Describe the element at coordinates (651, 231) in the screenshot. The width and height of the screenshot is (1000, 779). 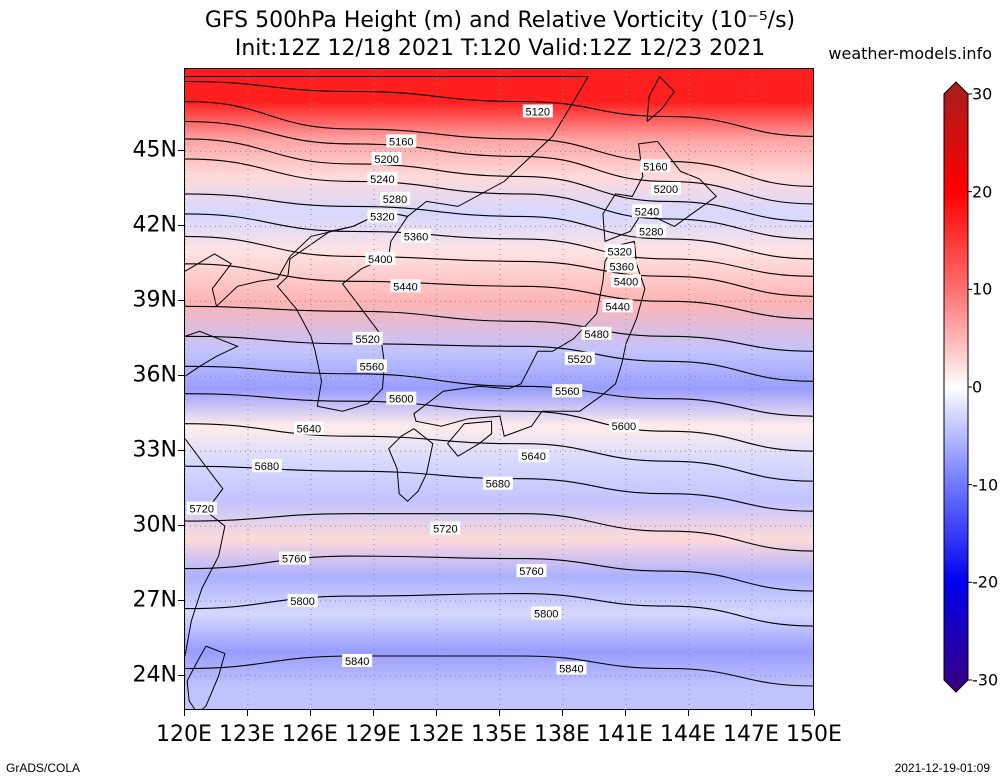
I see `contour-label: 5280` at that location.